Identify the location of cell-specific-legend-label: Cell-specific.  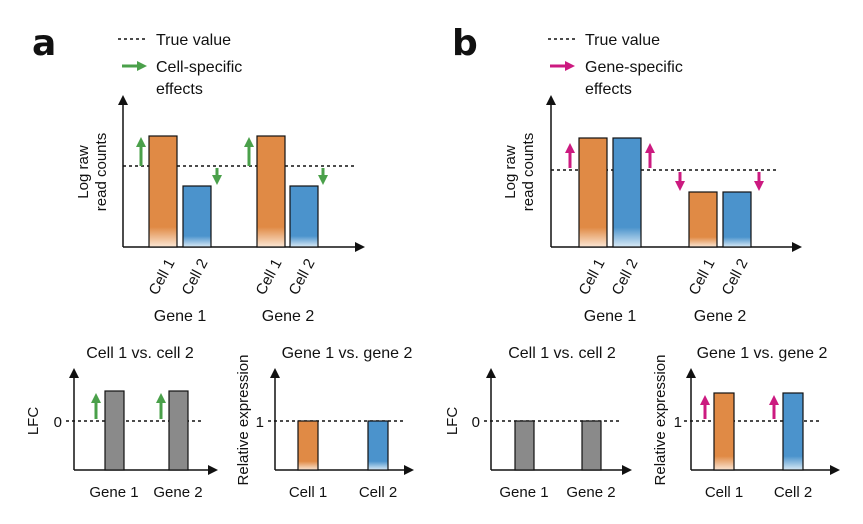
(199, 67).